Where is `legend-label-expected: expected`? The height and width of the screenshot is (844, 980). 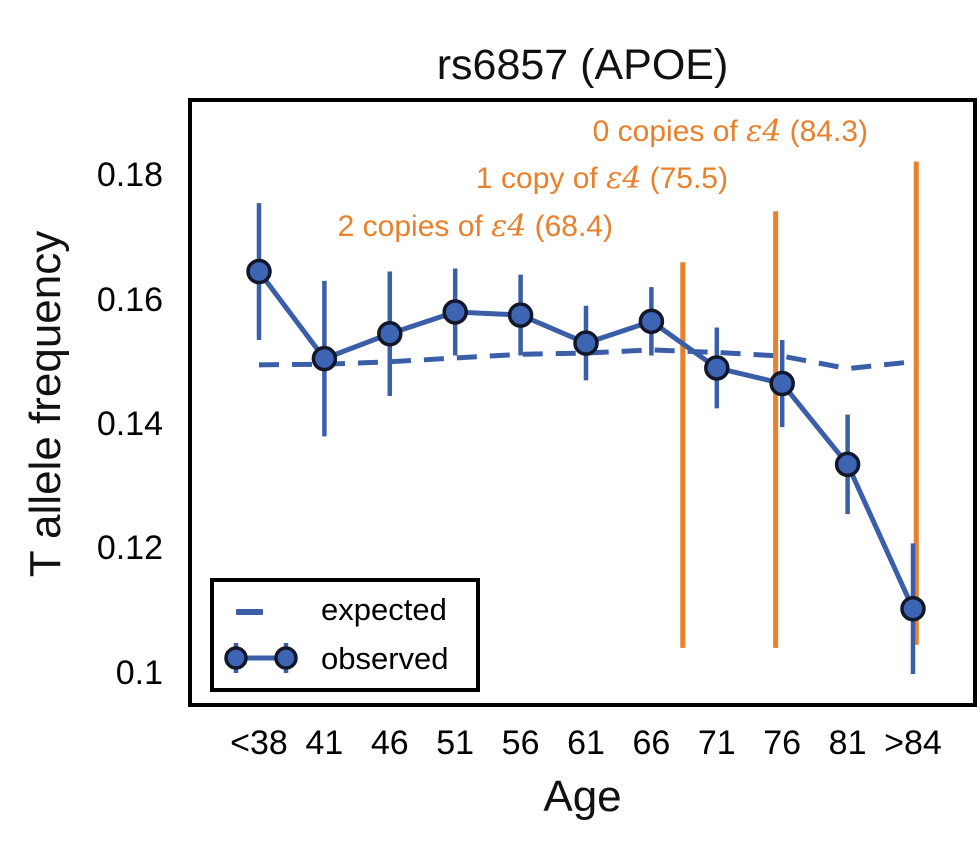 legend-label-expected: expected is located at coordinates (384, 609).